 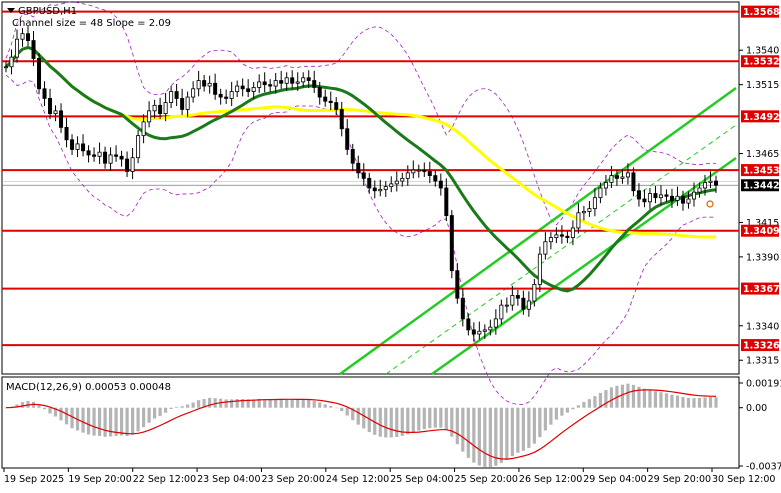 I want to click on level-price-tag-label: 1.3492, so click(x=761, y=117).